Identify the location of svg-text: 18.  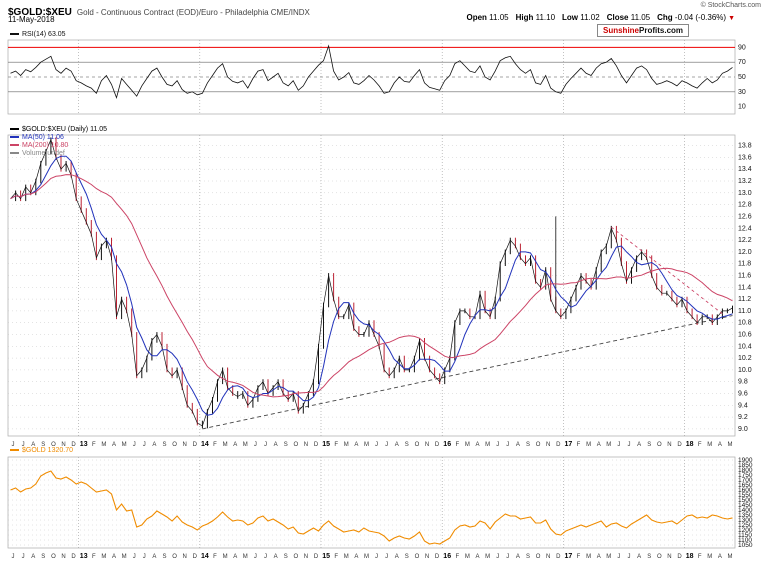
(690, 556).